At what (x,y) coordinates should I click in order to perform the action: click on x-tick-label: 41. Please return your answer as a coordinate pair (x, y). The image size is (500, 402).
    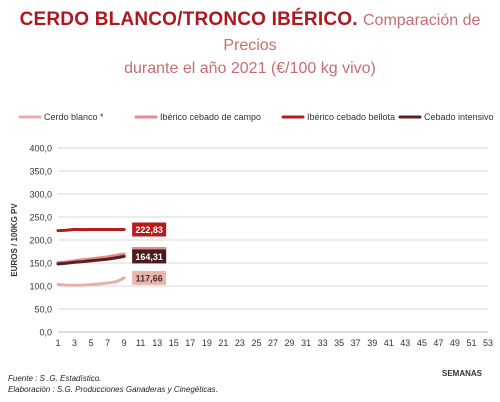
    Looking at the image, I should click on (389, 343).